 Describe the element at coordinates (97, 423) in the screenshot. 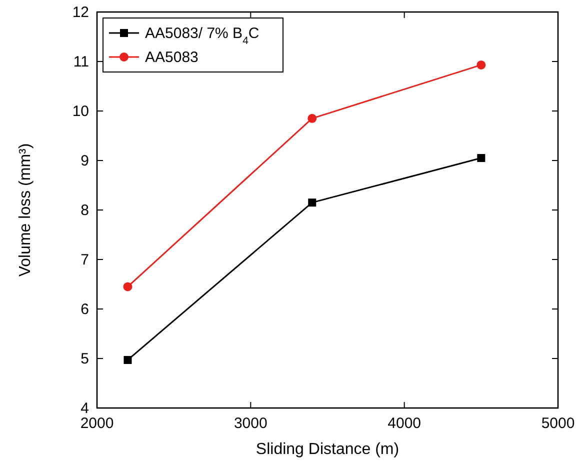

I see `x-tick-label: 2000` at that location.